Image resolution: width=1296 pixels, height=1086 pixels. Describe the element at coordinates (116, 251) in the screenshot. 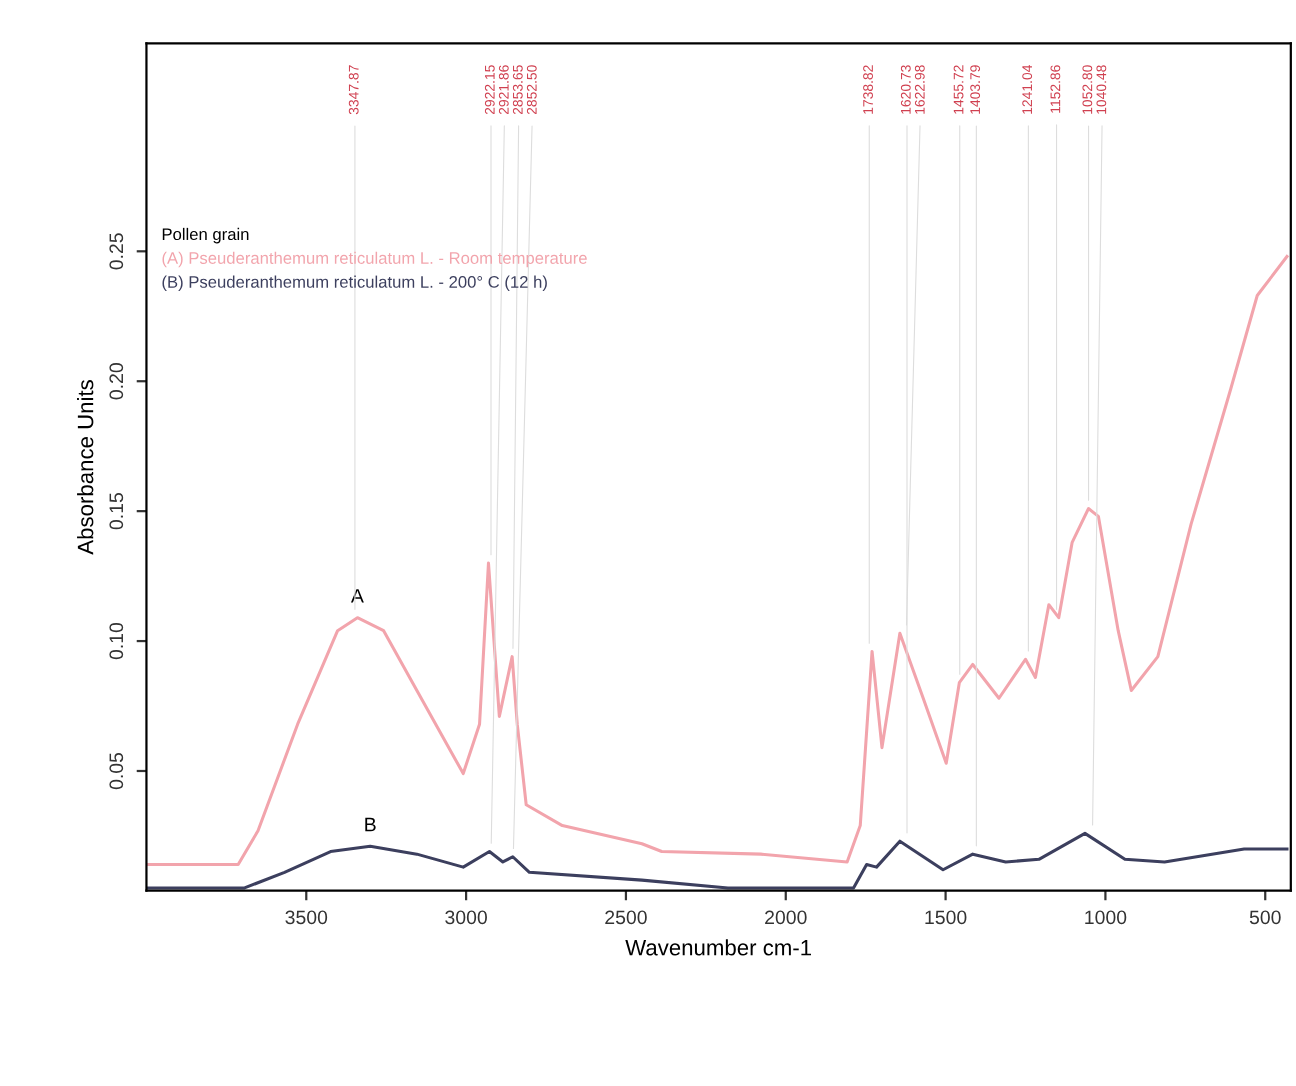

I see `y-tick-label: 0.25` at that location.